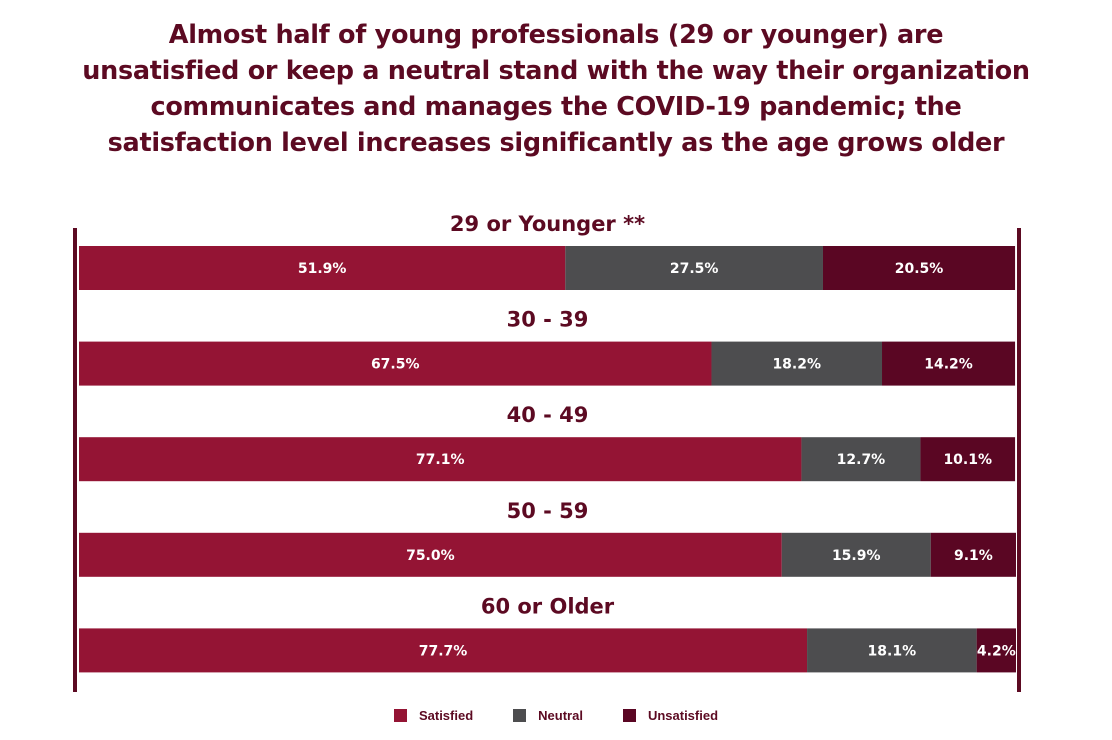 This screenshot has height=740, width=1112. I want to click on data-label-neutral: 18.1%, so click(892, 651).